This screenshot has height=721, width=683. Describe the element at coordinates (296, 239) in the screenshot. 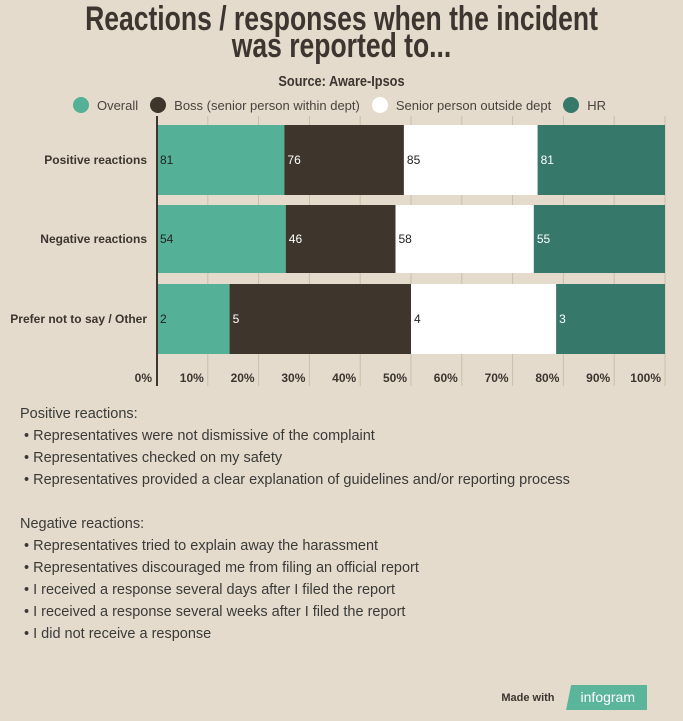

I see `data-label: 46` at that location.